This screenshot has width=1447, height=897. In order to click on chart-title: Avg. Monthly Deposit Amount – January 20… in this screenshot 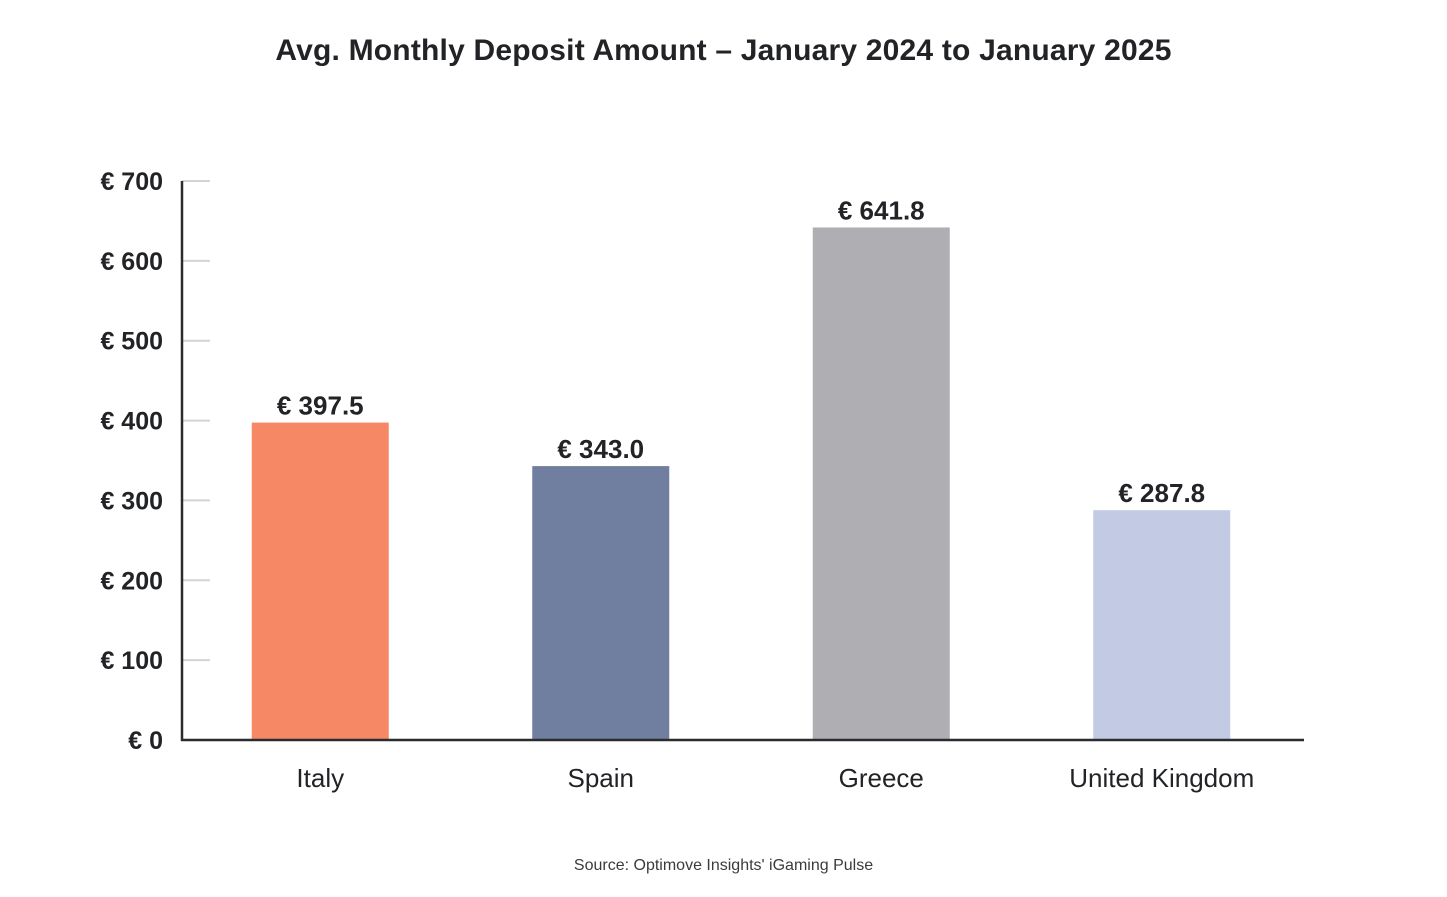, I will do `click(723, 50)`.